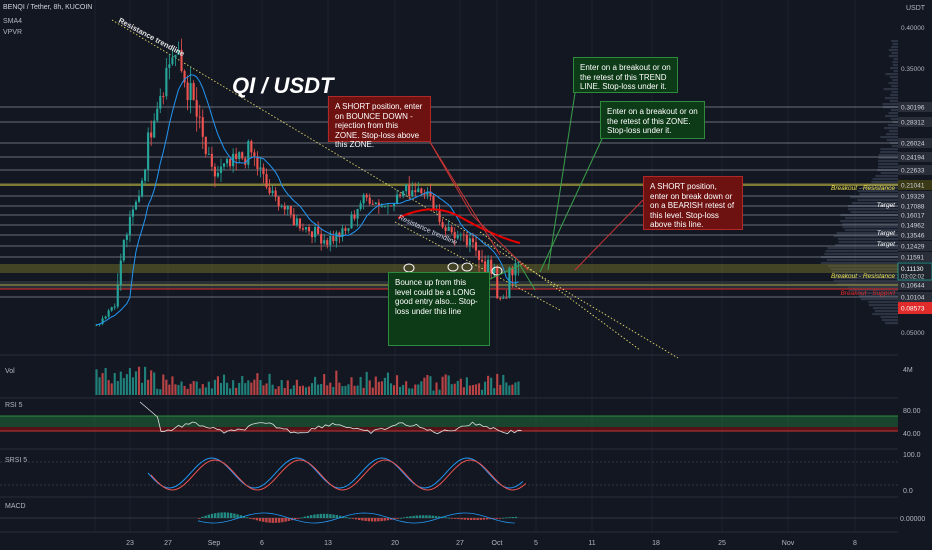 This screenshot has width=932, height=550. I want to click on current-price-tag: 0.11130 03:02:02, so click(914, 271).